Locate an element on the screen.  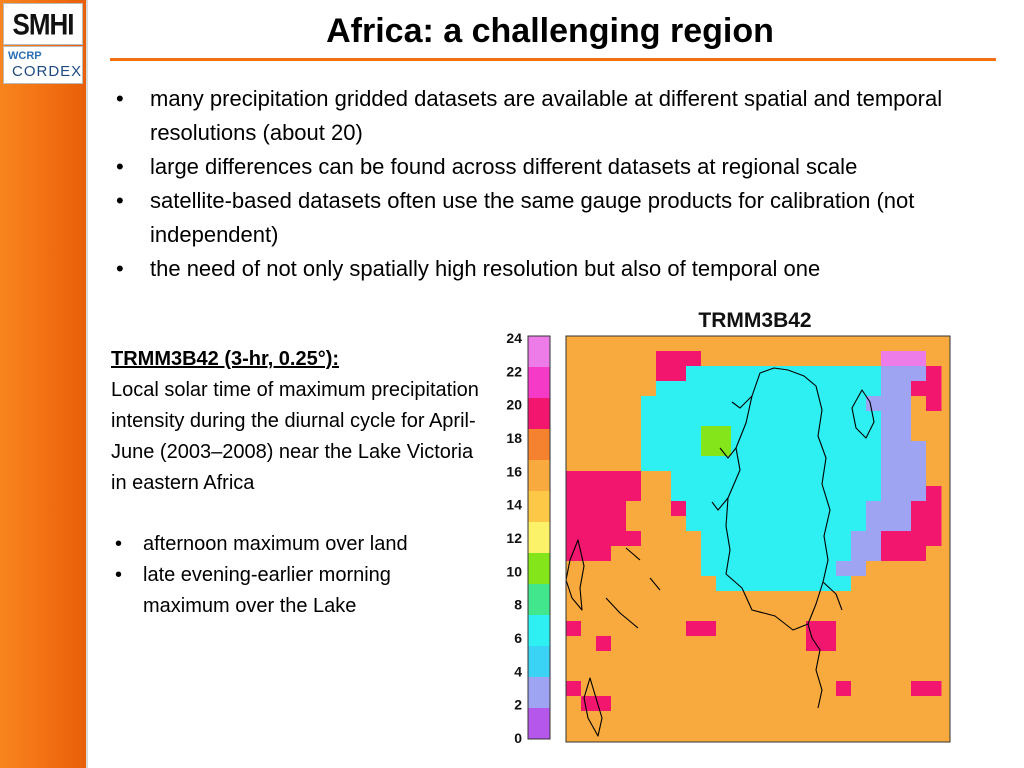
caption-bullet-item: afternoon maximum over land is located at coordinates (296, 544).